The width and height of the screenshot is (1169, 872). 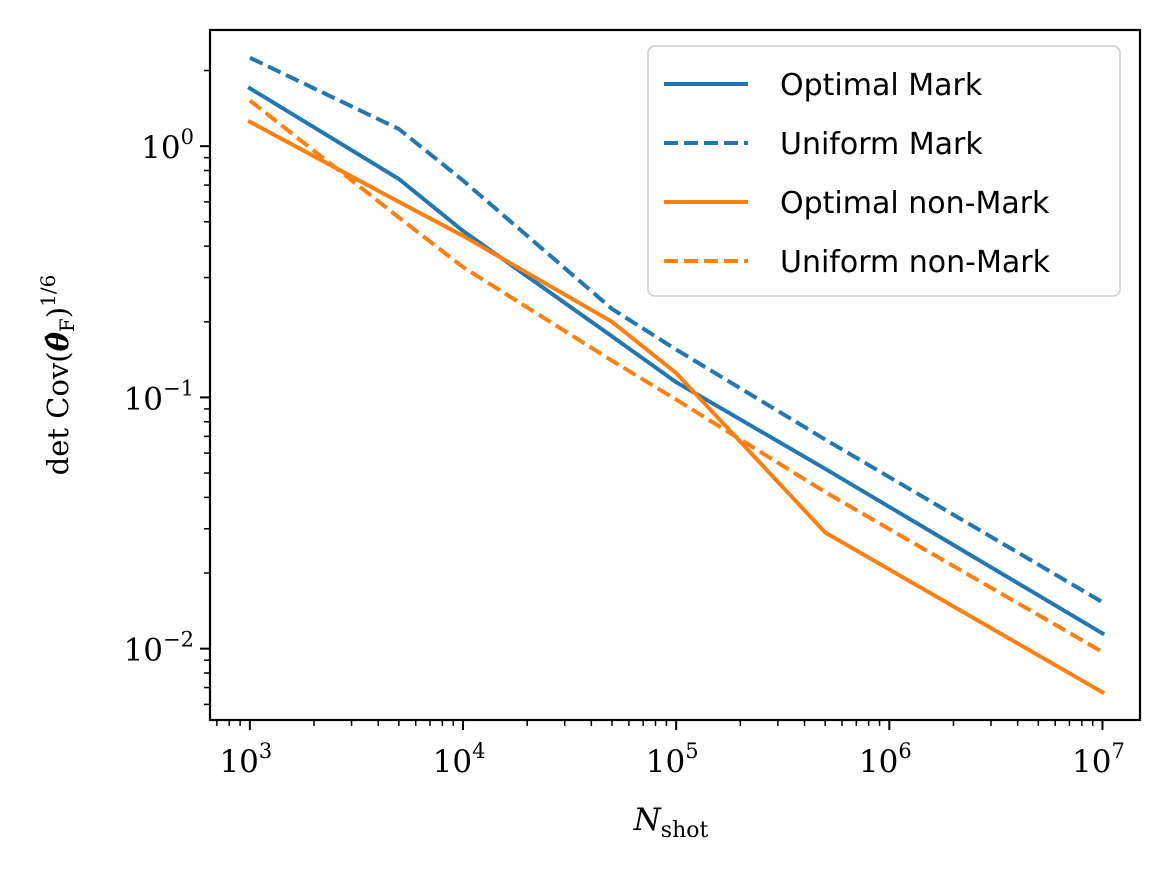 I want to click on y-axis: 10⁰ 10⁻¹ 10⁻², so click(x=167, y=387).